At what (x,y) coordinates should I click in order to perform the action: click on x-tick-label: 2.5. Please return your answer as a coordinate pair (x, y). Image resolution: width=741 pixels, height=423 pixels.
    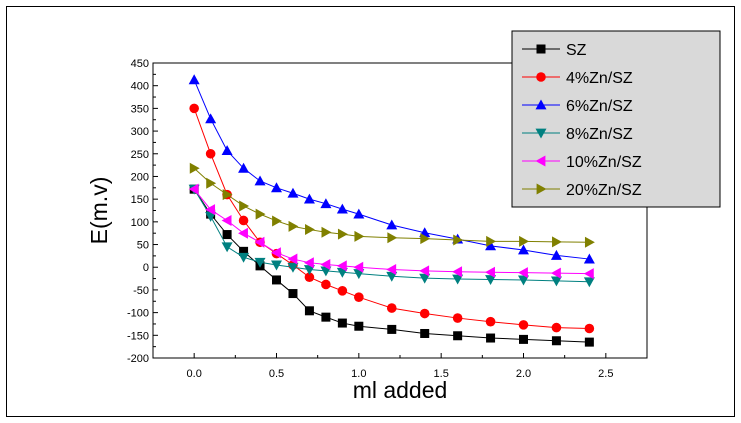
    Looking at the image, I should click on (605, 374).